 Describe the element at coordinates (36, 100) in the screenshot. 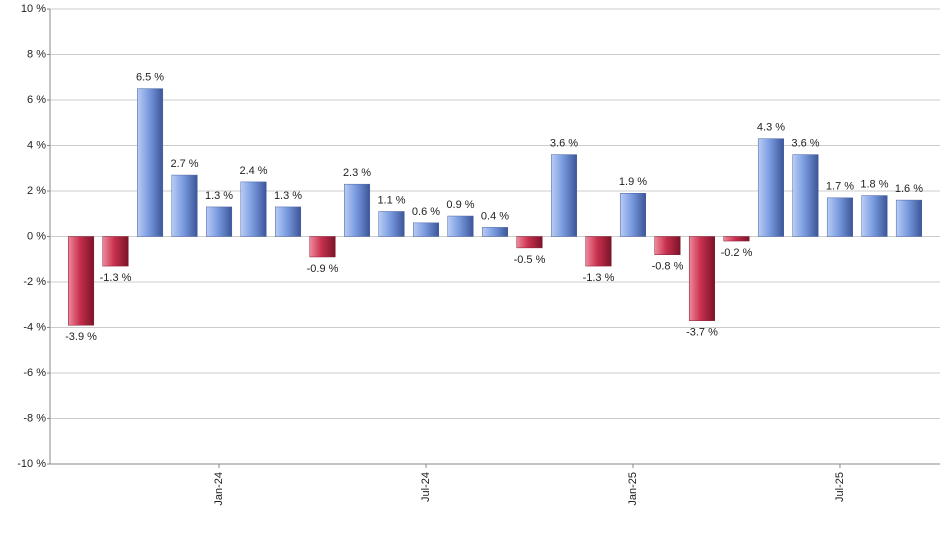

I see `y-tick-label: 6 %` at that location.